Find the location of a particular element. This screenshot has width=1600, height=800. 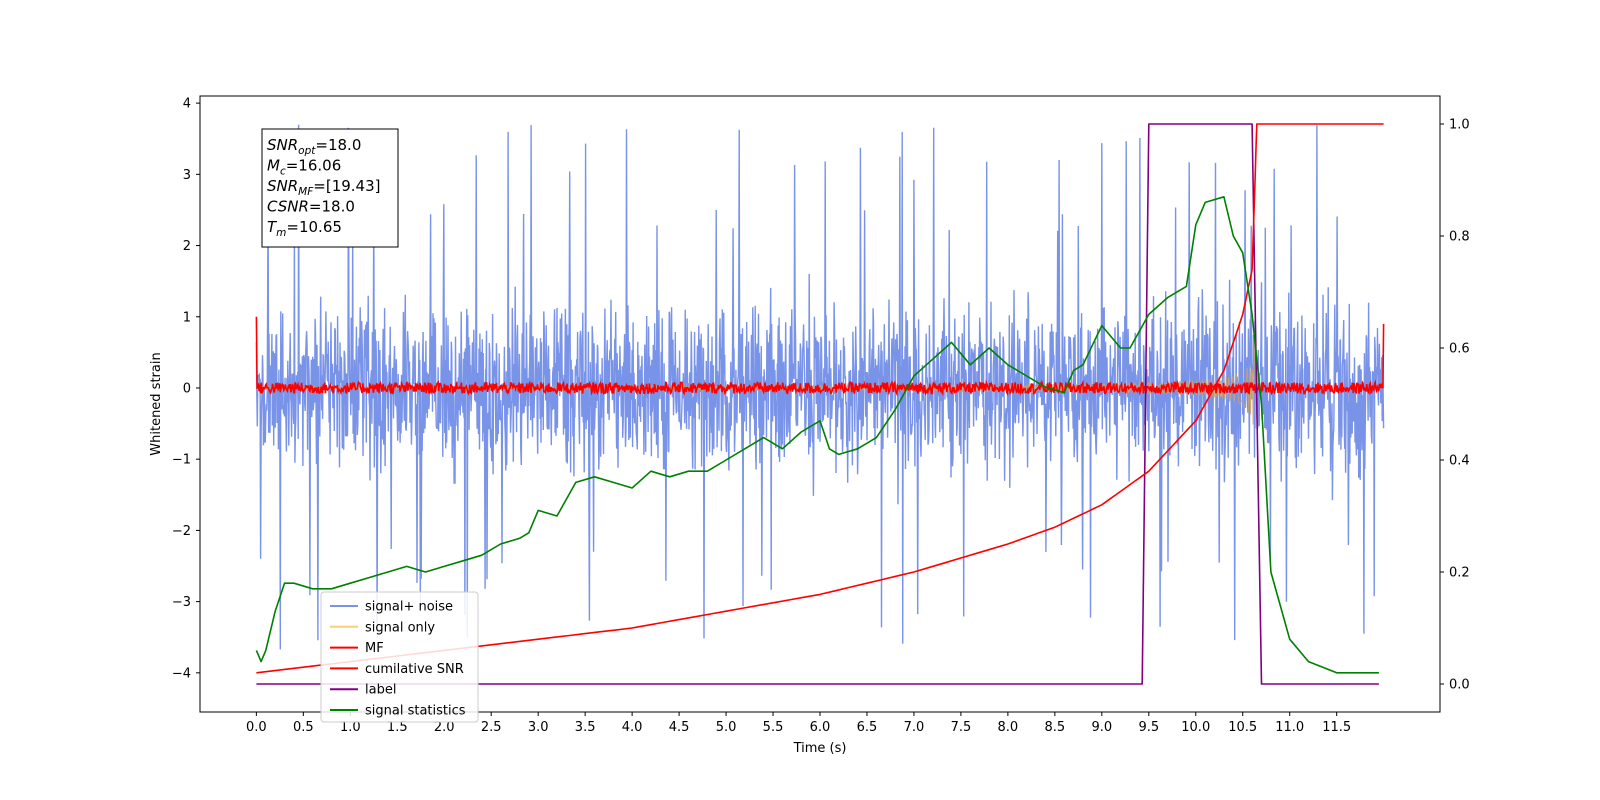

y-left-tick-label: 2 is located at coordinates (187, 246).